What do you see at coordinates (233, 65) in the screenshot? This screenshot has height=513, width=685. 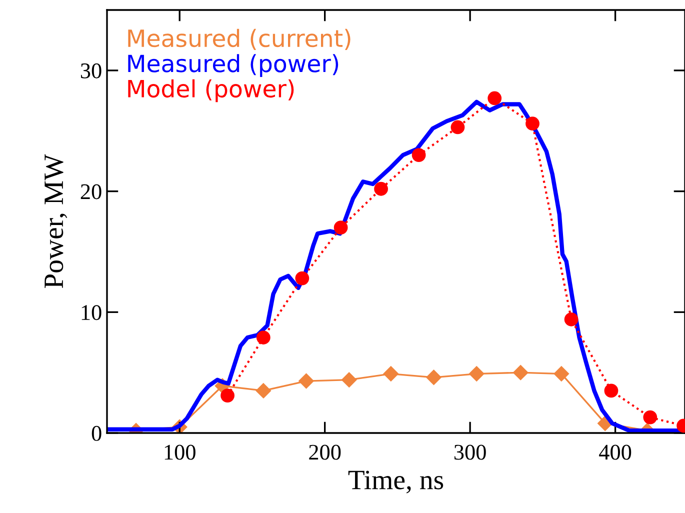 I see `text: Measured (power)` at bounding box center [233, 65].